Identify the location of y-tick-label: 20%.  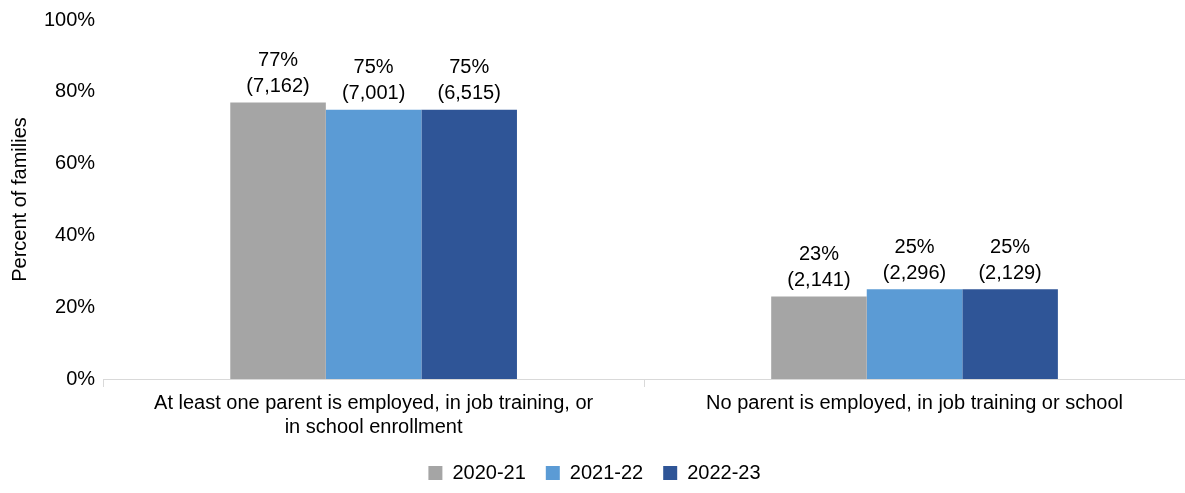
(75, 305).